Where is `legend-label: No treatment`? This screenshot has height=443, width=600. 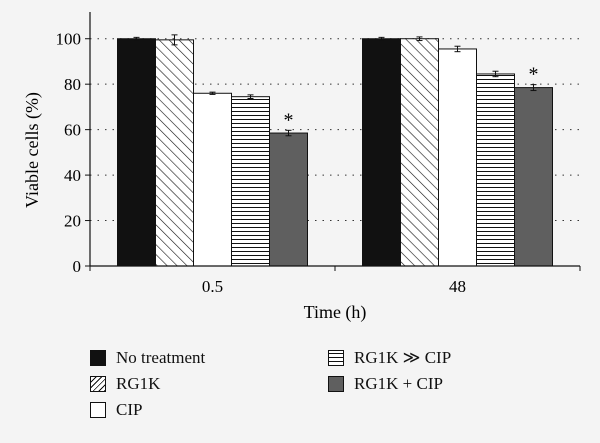
legend-label: No treatment is located at coordinates (161, 357).